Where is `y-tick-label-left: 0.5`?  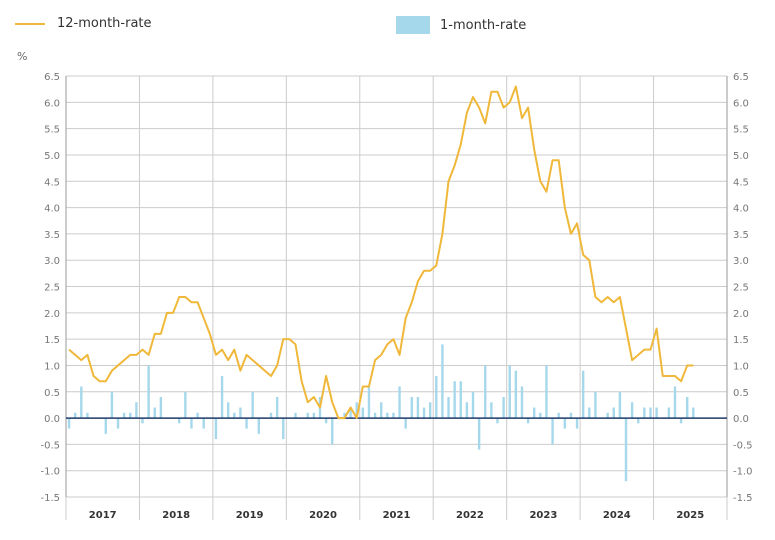
y-tick-label-left: 0.5 is located at coordinates (52, 393).